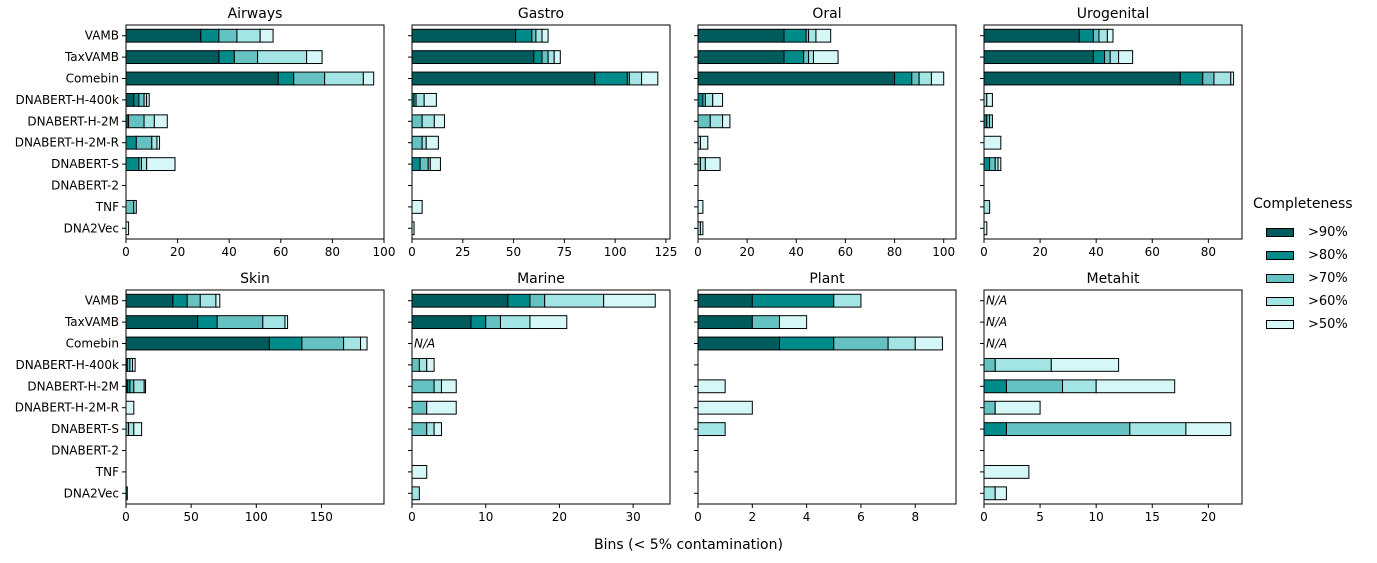 The height and width of the screenshot is (563, 1377). Describe the element at coordinates (826, 14) in the screenshot. I see `panel-title: Oral` at that location.